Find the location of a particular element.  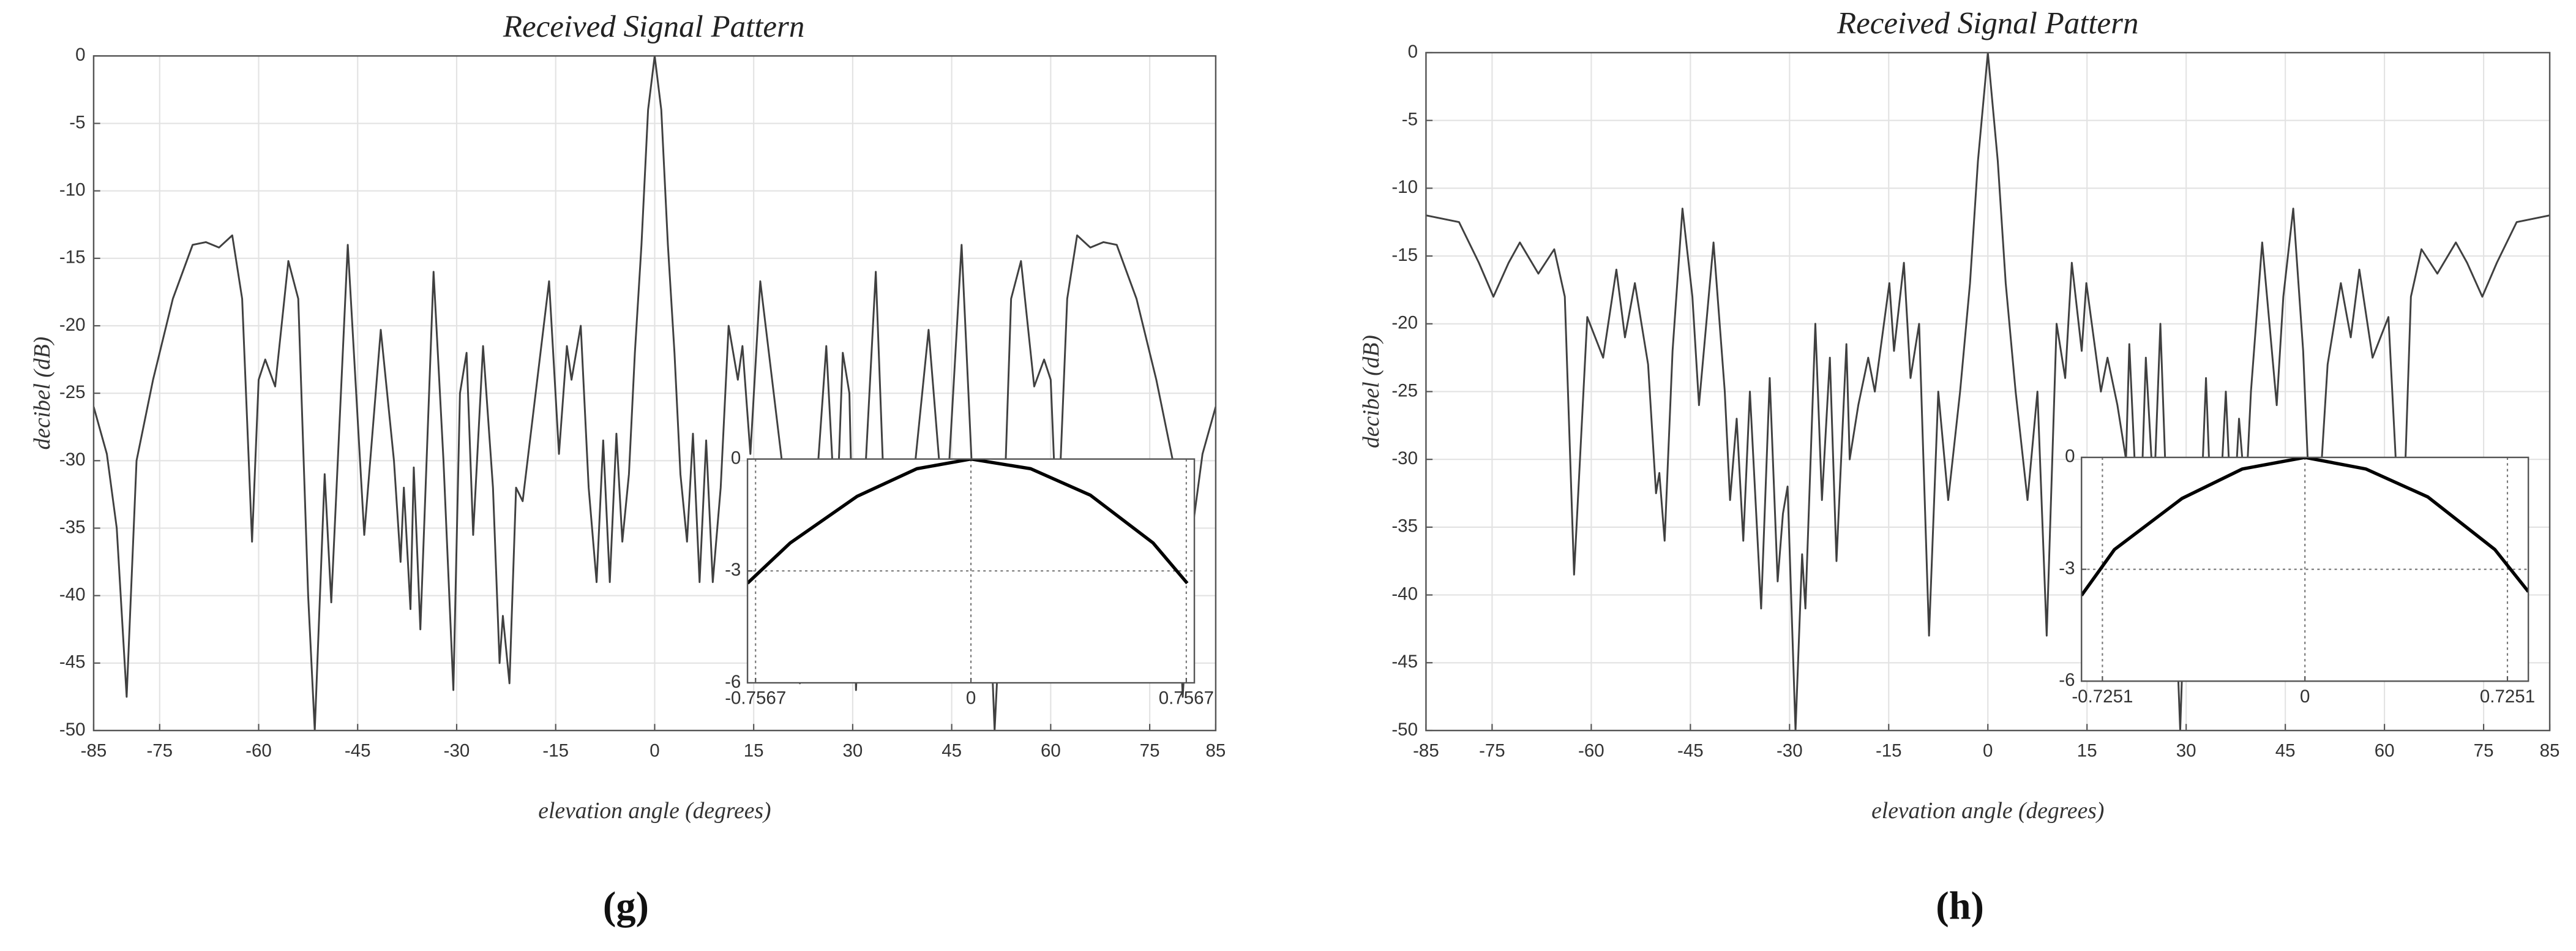

inset-x-tick-label: 0.7251 is located at coordinates (2507, 696).